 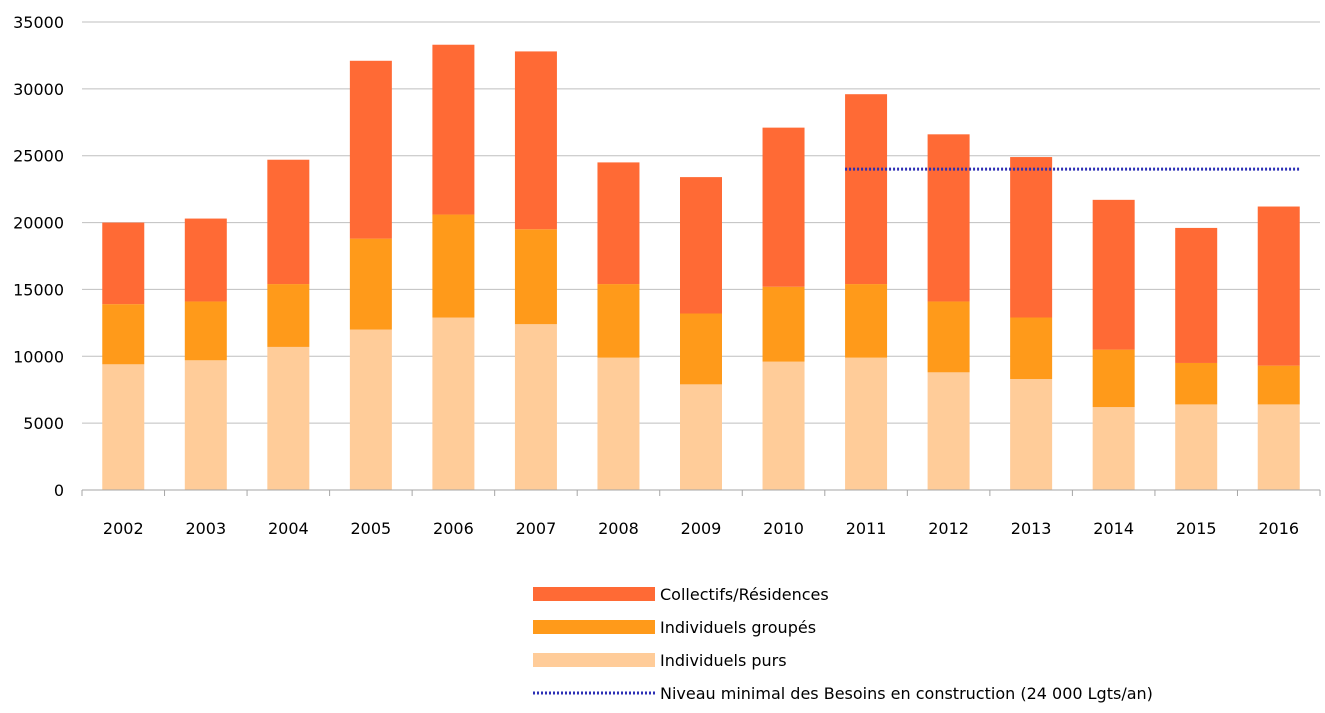 What do you see at coordinates (43, 423) in the screenshot?
I see `y-tick-label: 5000` at bounding box center [43, 423].